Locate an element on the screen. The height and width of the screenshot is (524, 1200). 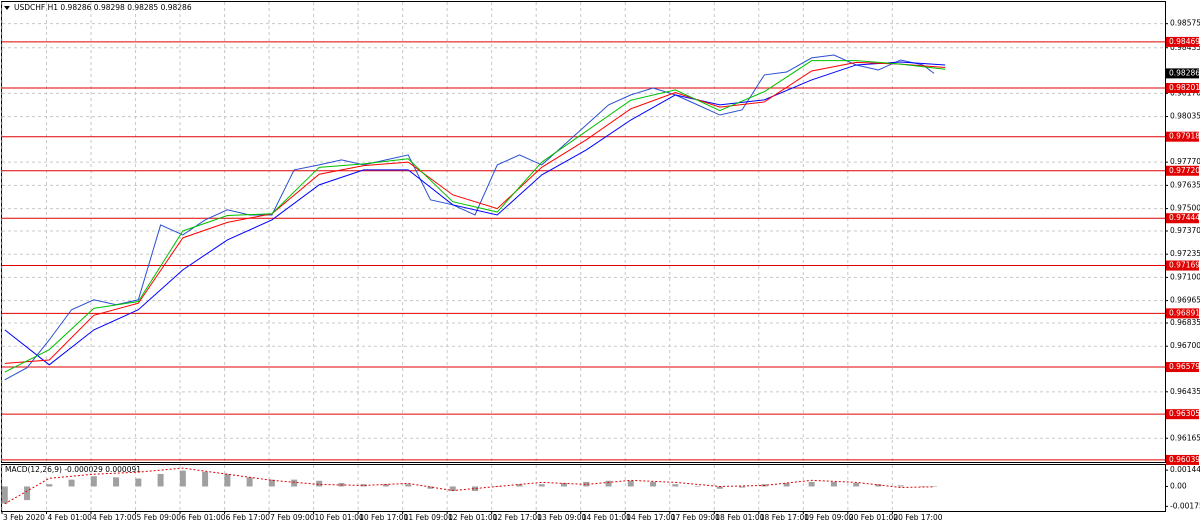
last-price-box is located at coordinates (1182, 73).